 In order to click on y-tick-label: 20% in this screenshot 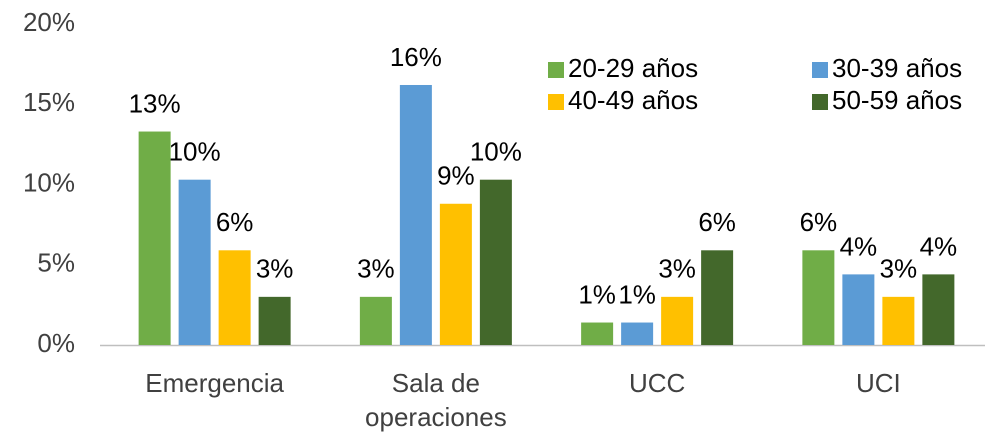, I will do `click(49, 22)`.